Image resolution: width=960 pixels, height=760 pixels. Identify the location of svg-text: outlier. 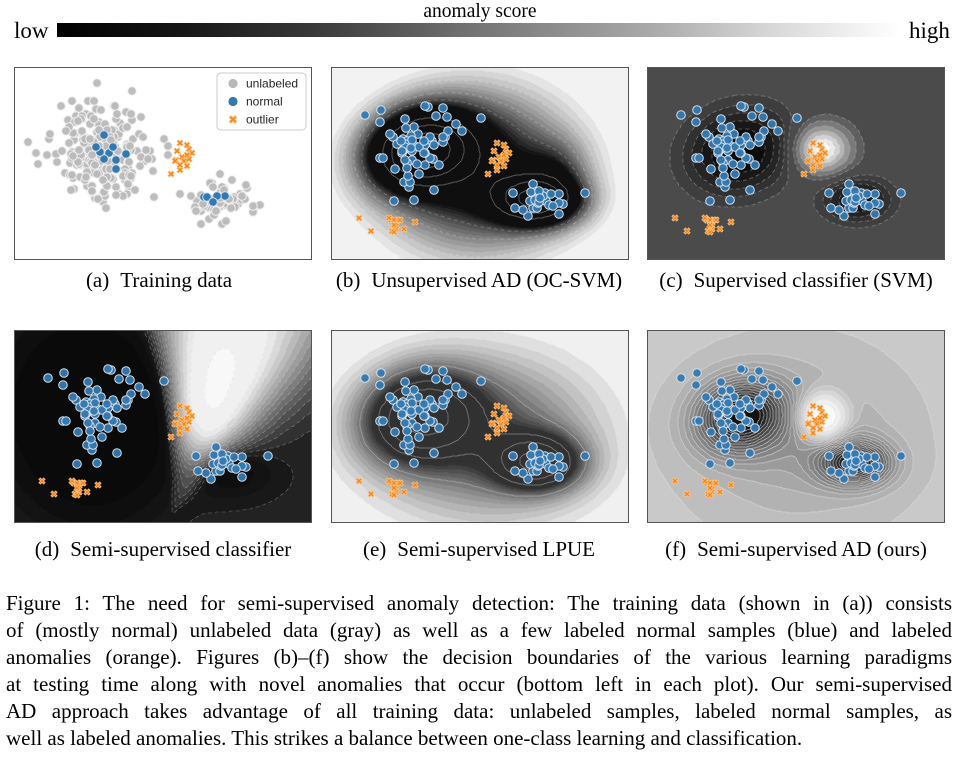
(262, 120).